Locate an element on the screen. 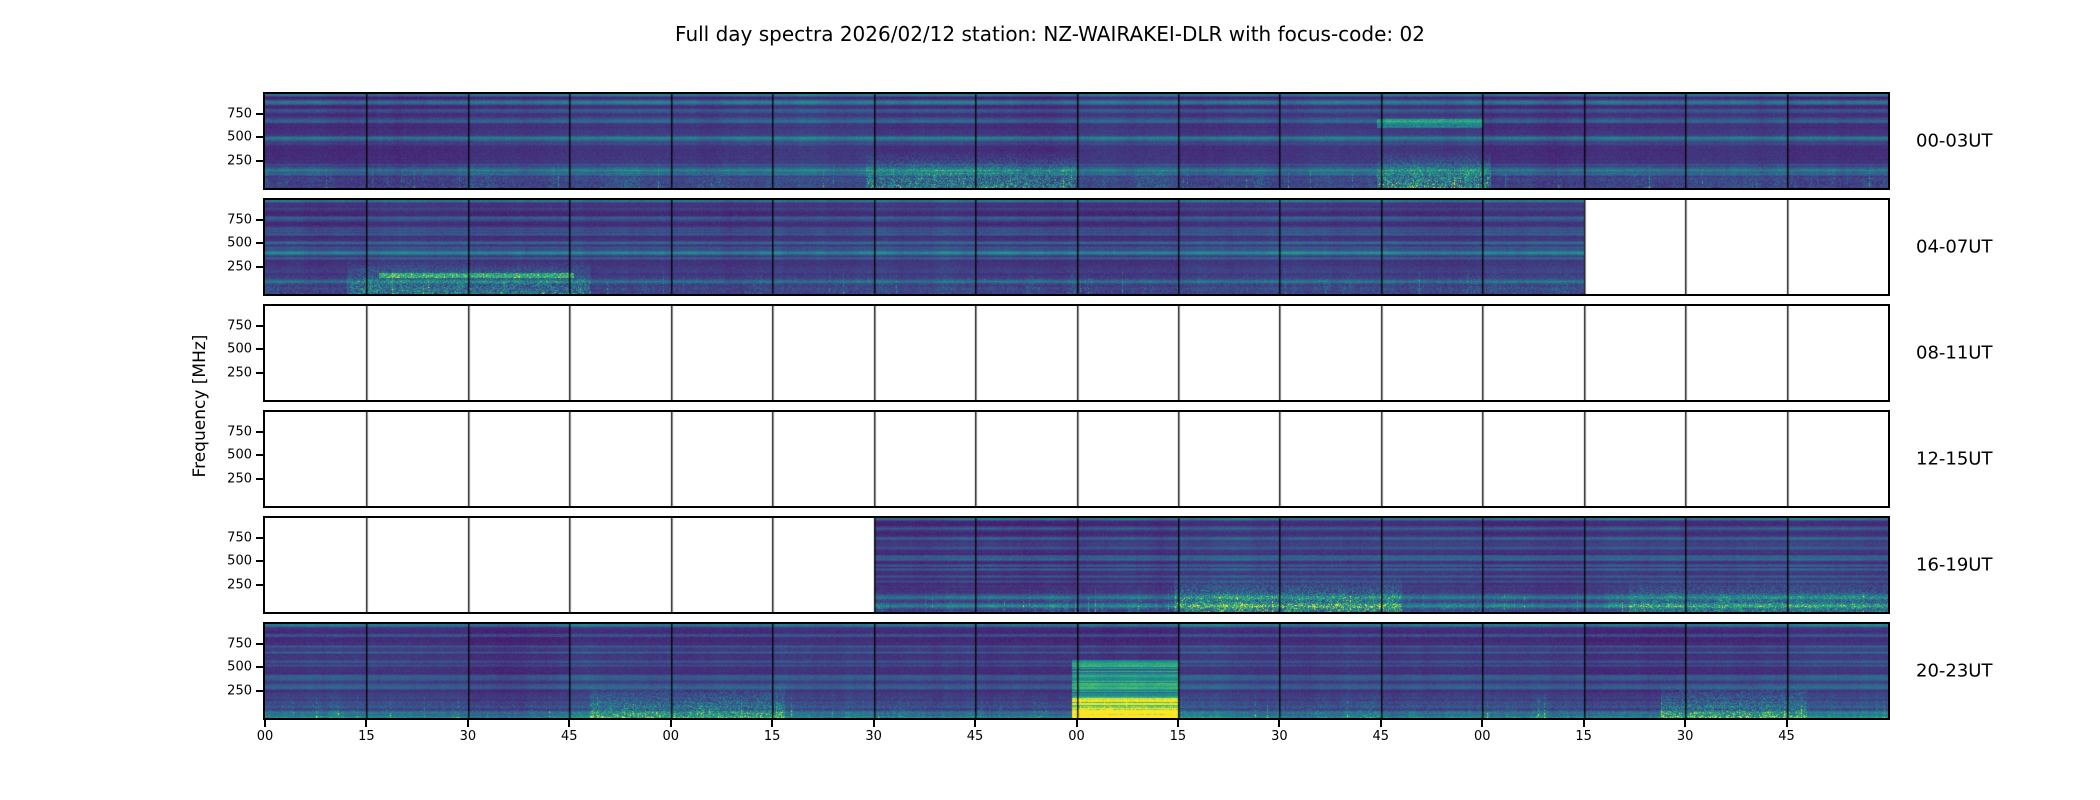 The height and width of the screenshot is (800, 2100). row-time-label: 20-23UT is located at coordinates (1954, 671).